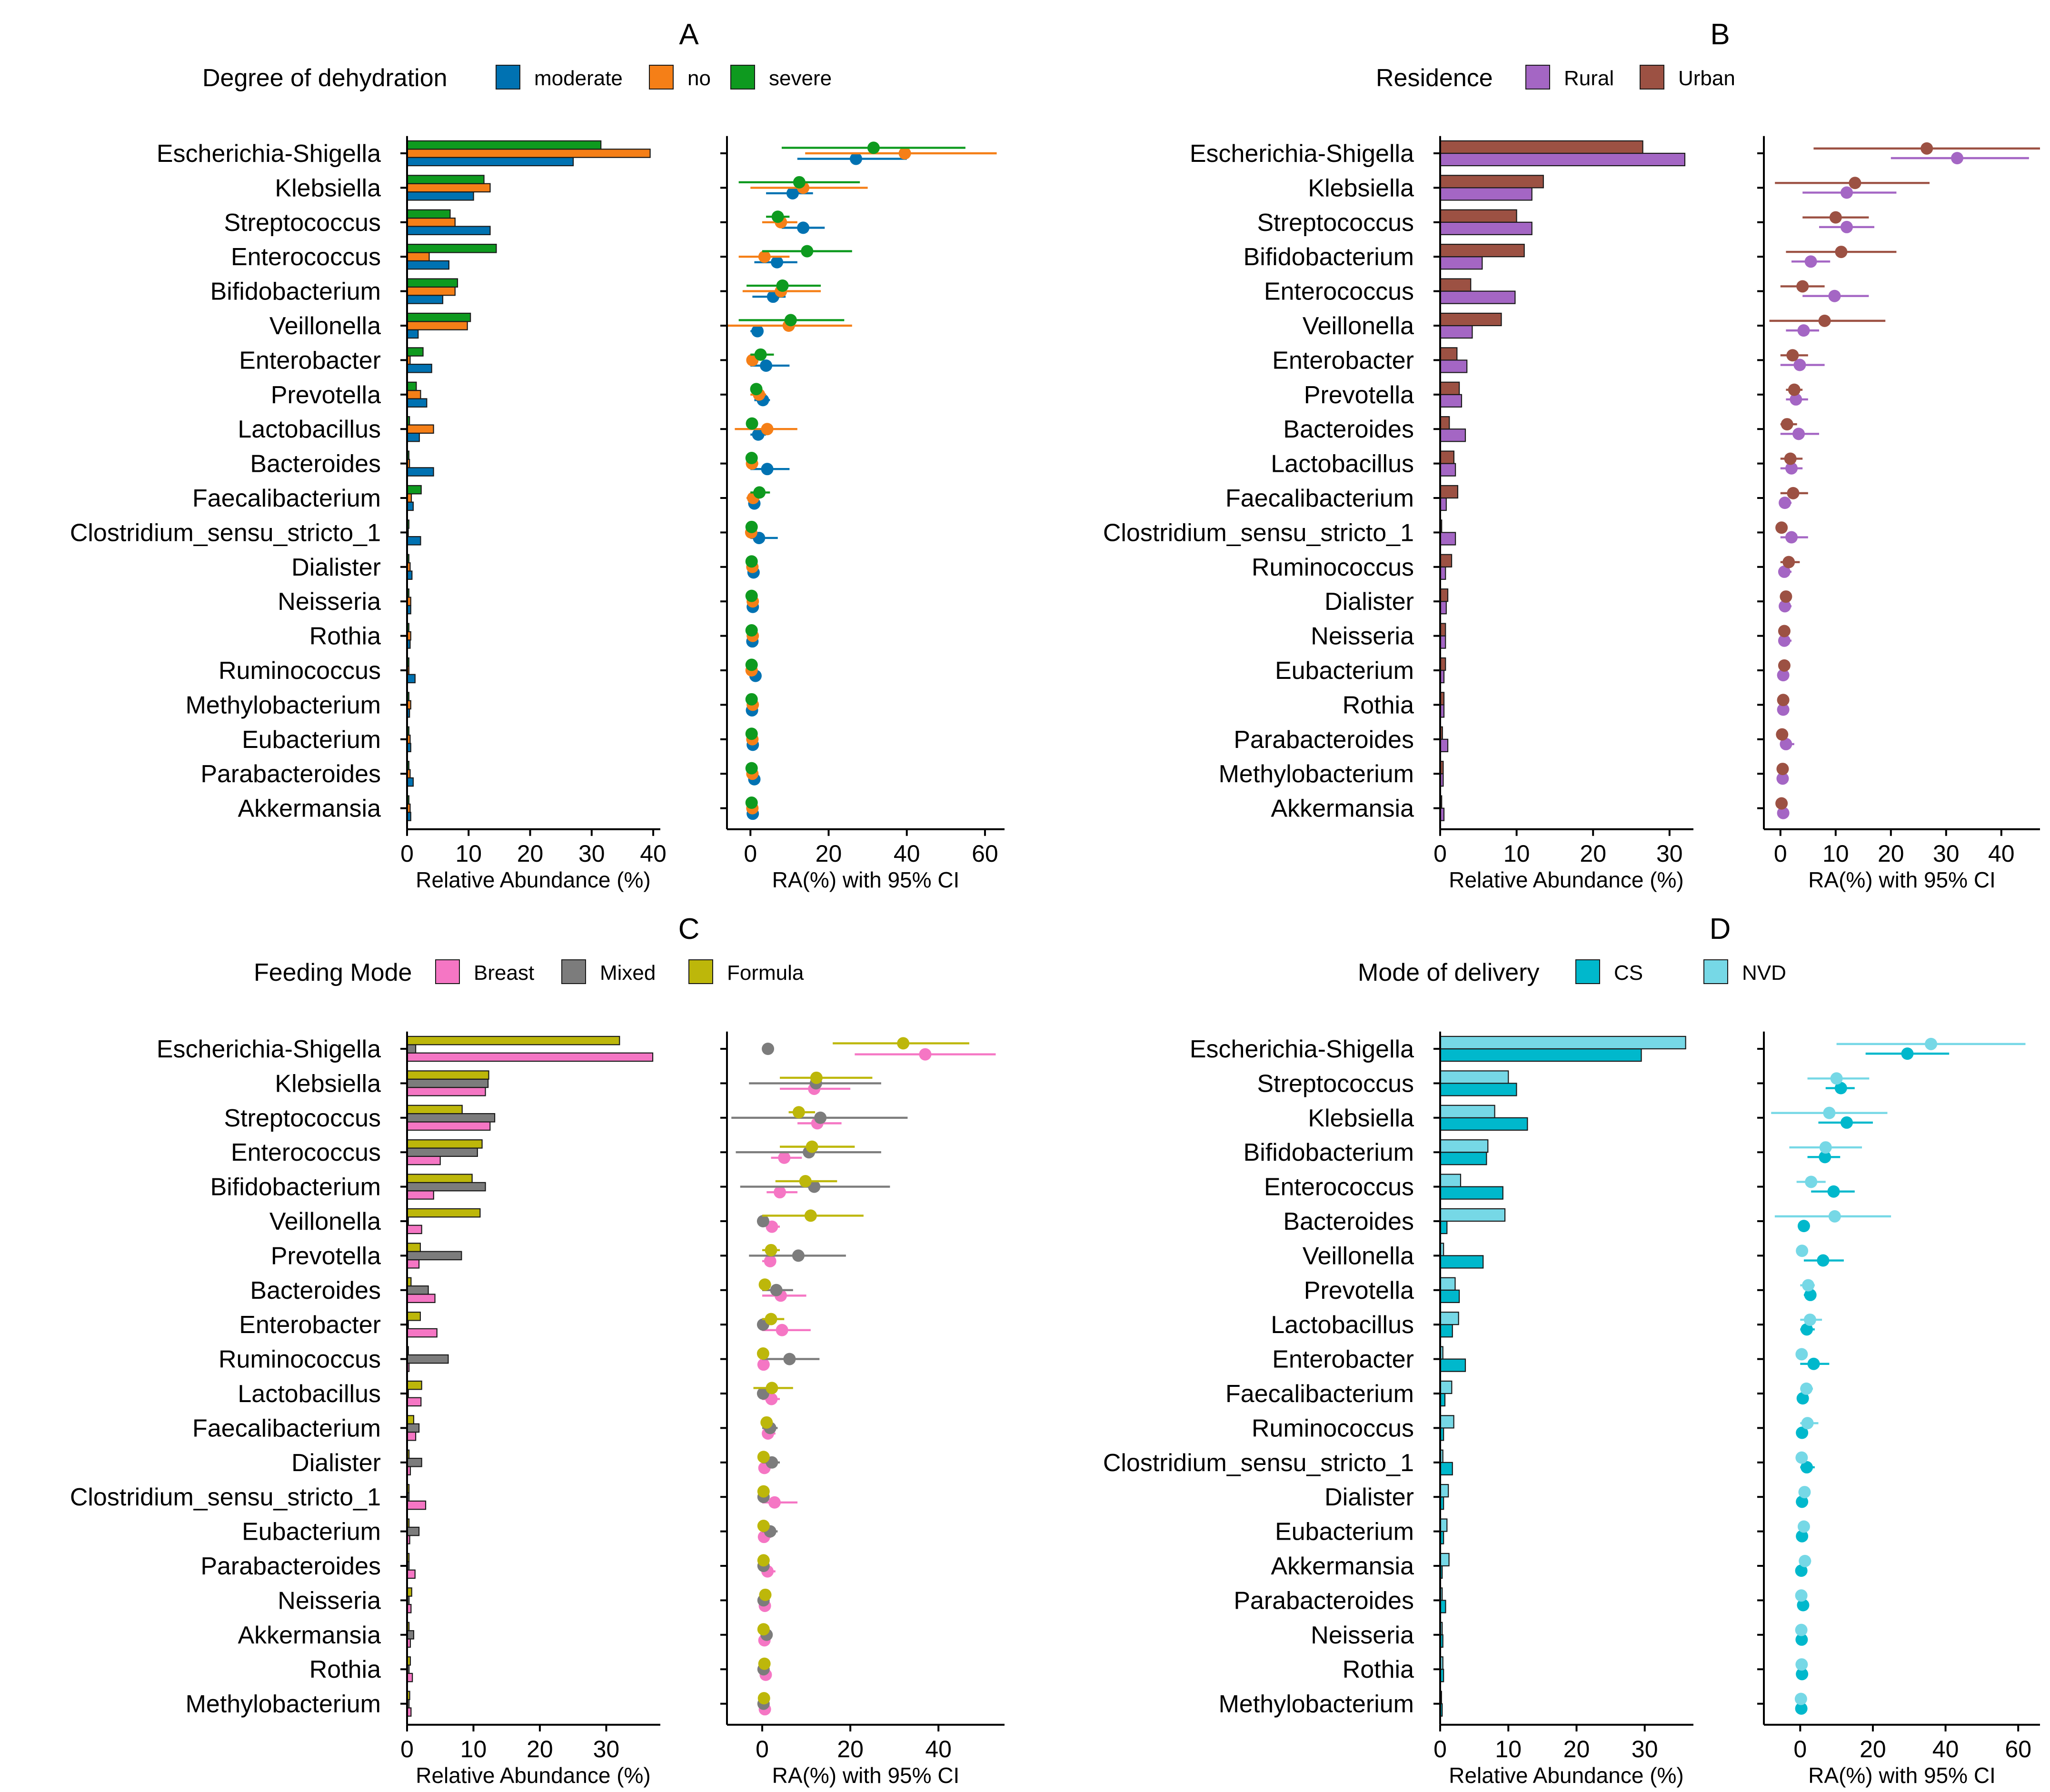 Image resolution: width=2050 pixels, height=1792 pixels. I want to click on genus-label: Ruminococcus, so click(1333, 567).